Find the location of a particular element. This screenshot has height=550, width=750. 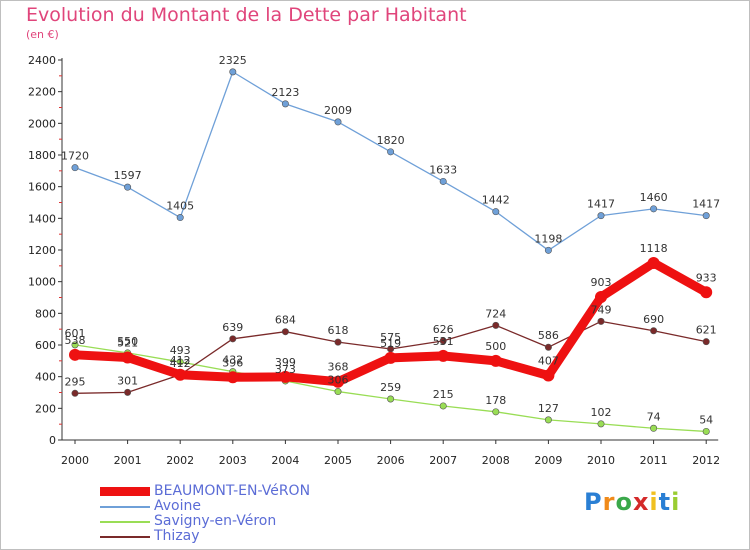

x-tick-label: 2006 is located at coordinates (391, 460).